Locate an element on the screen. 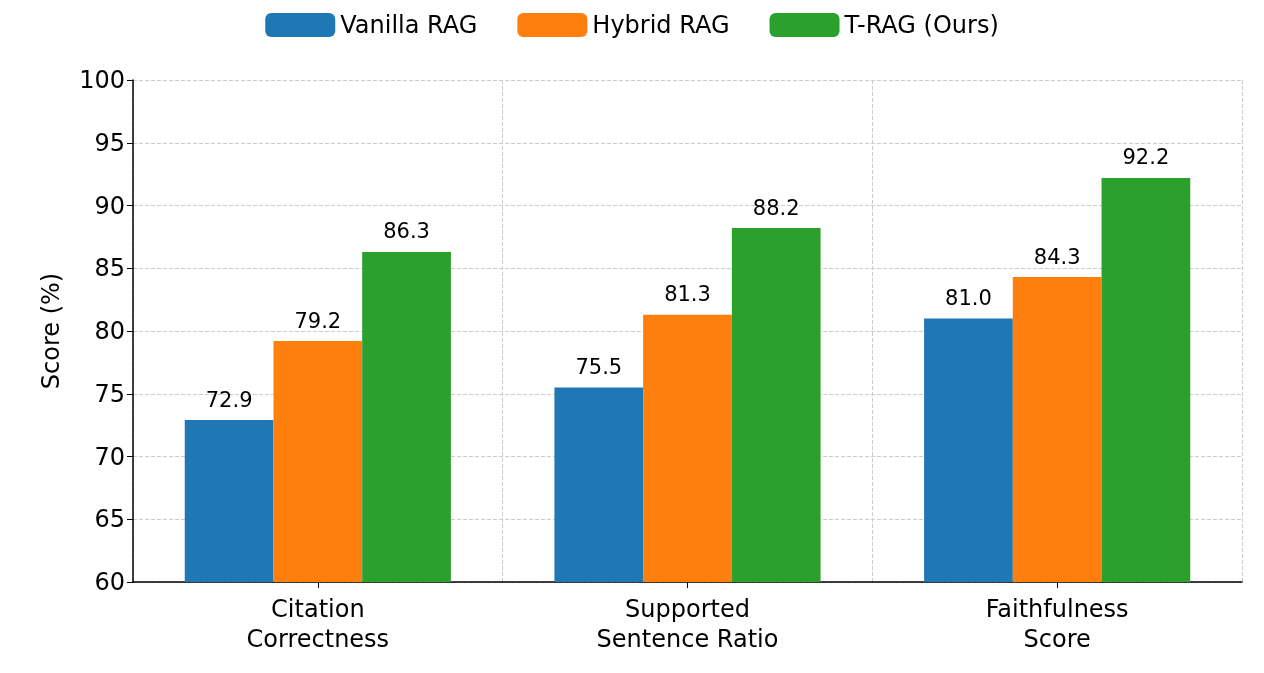 The width and height of the screenshot is (1264, 673). y-tick-label: 80 is located at coordinates (109, 331).